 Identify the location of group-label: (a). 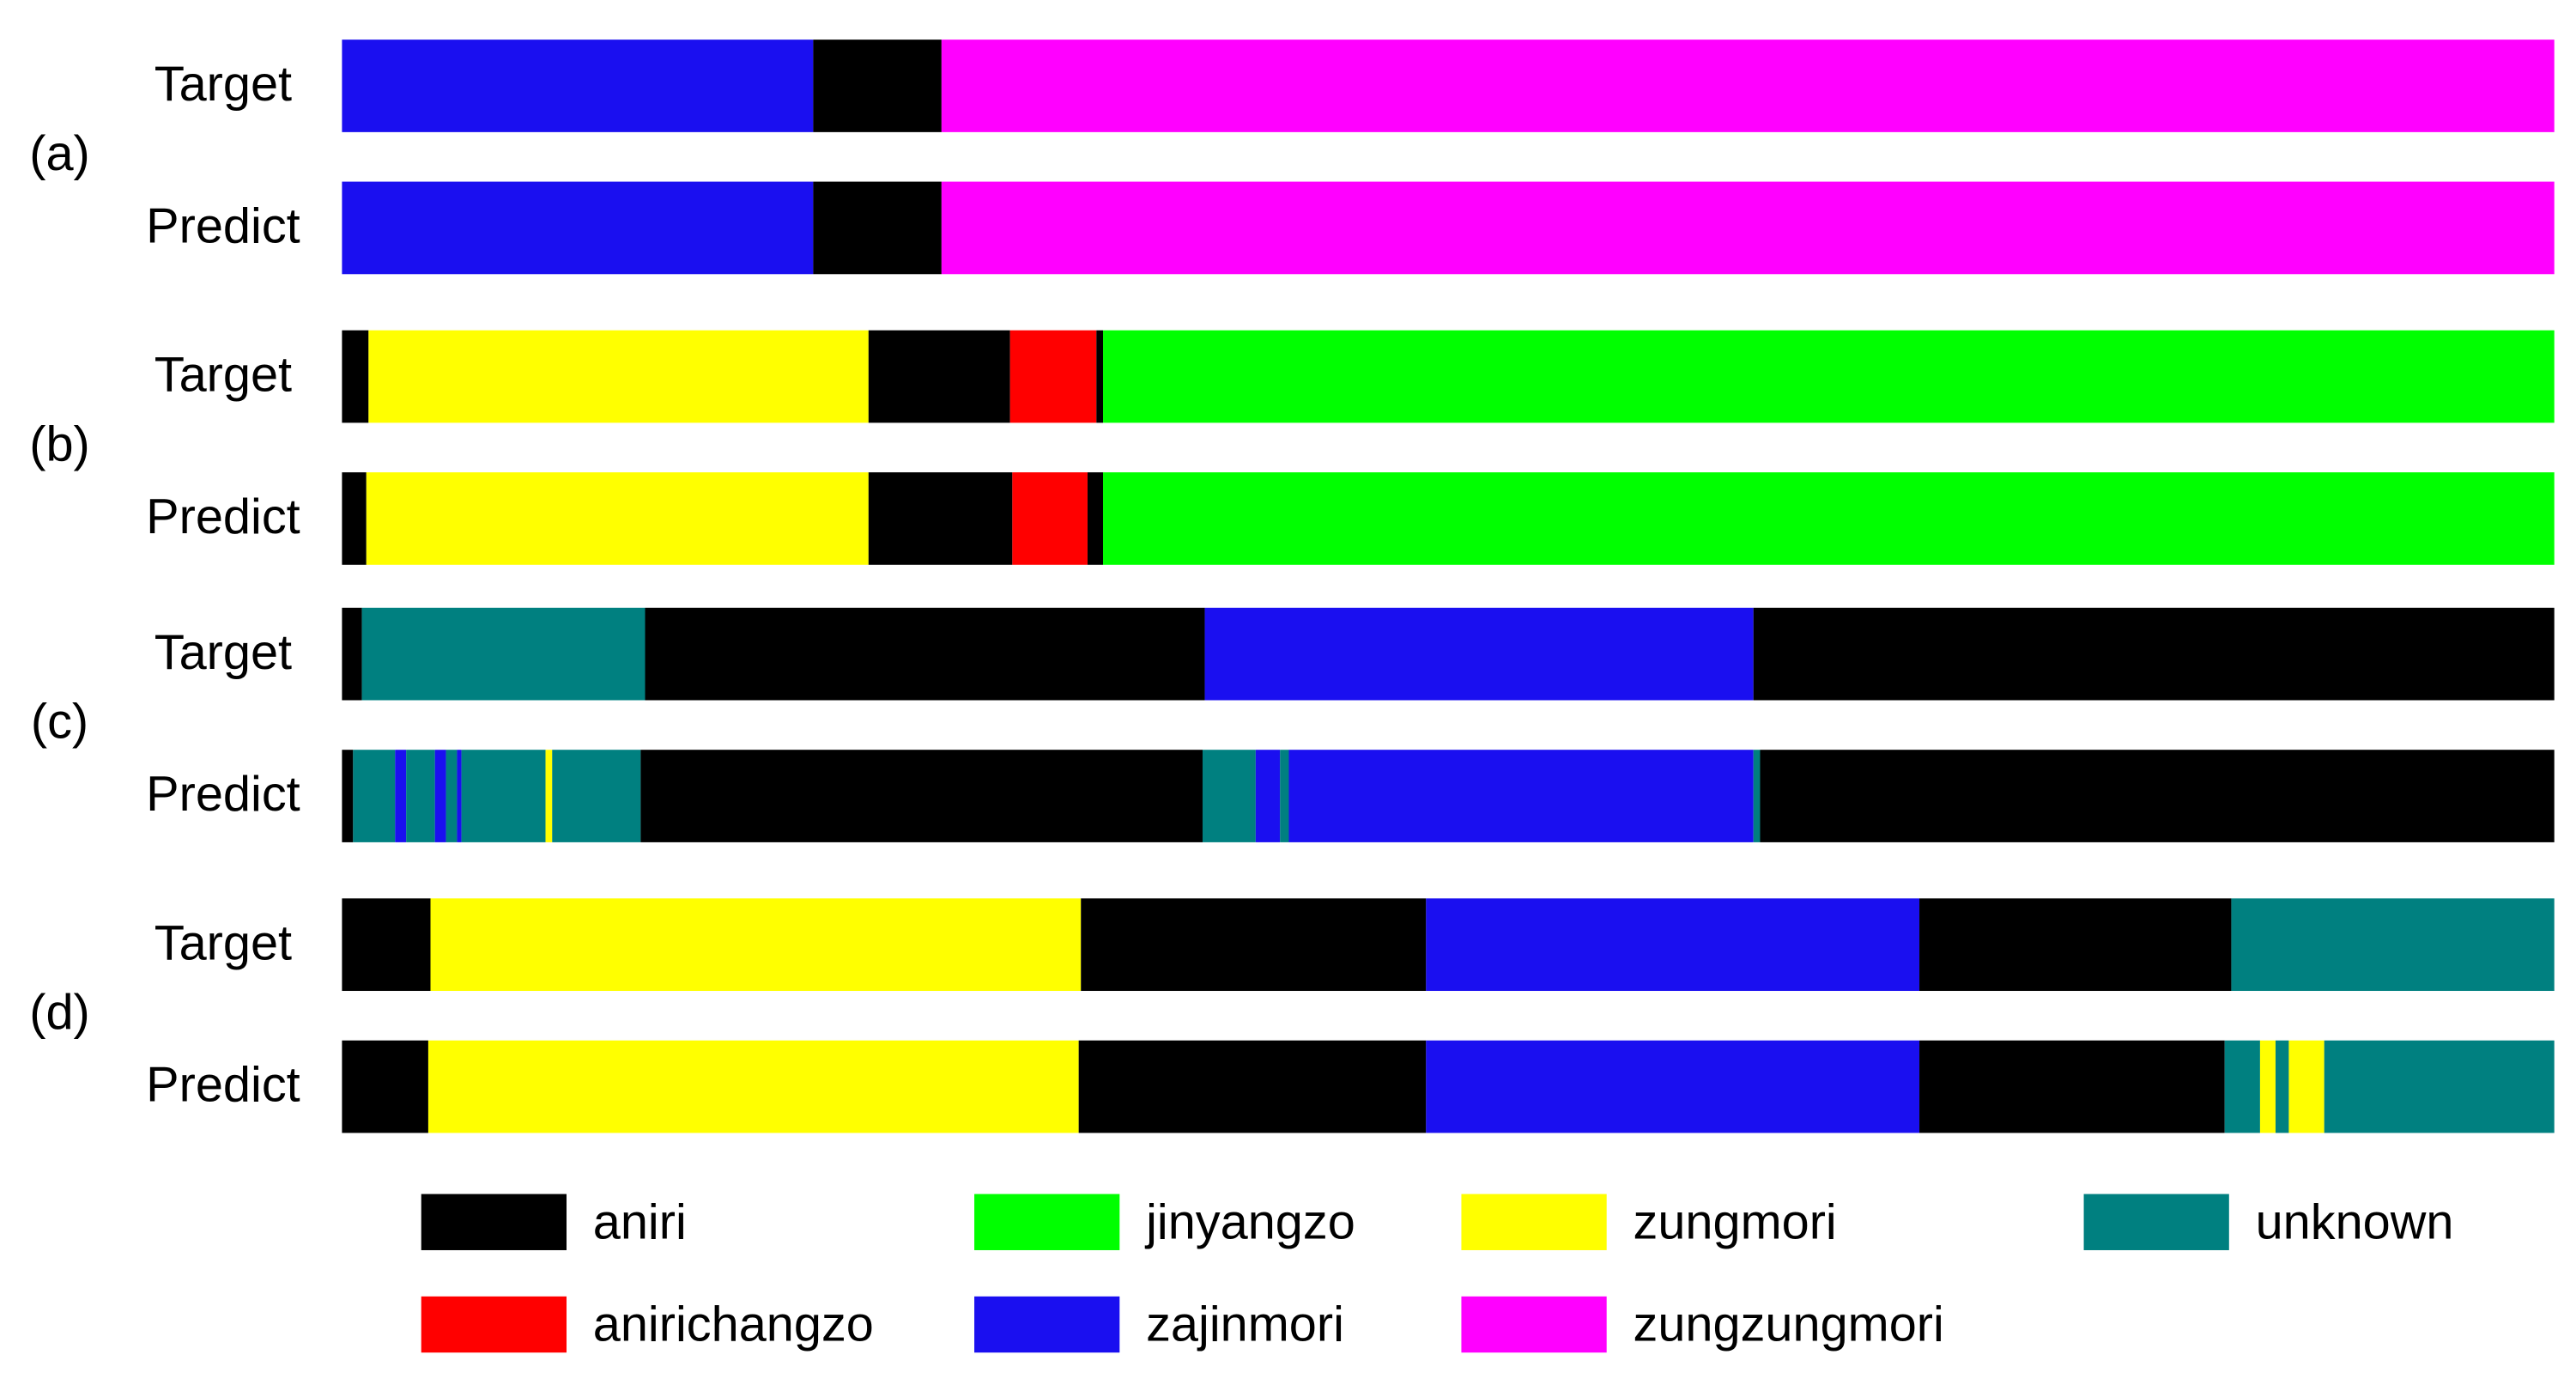
(59, 153).